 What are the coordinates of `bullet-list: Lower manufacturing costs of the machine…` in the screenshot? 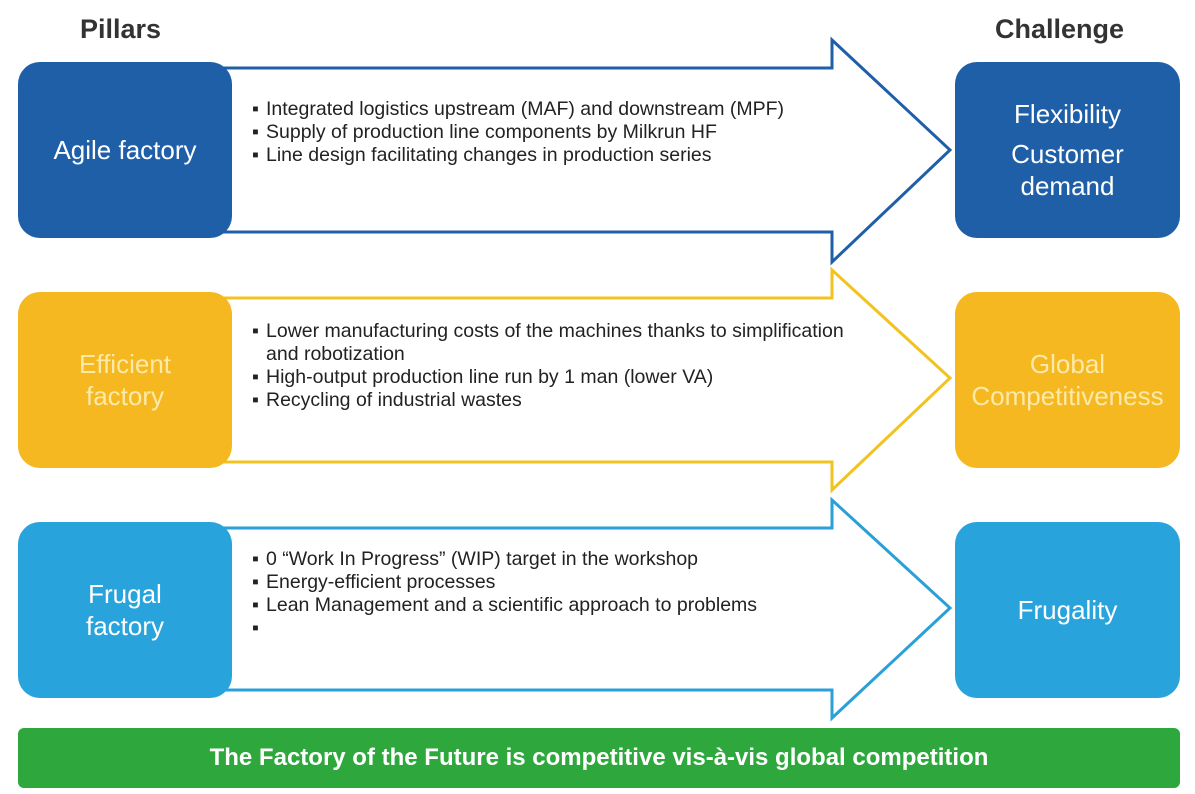 It's located at (552, 366).